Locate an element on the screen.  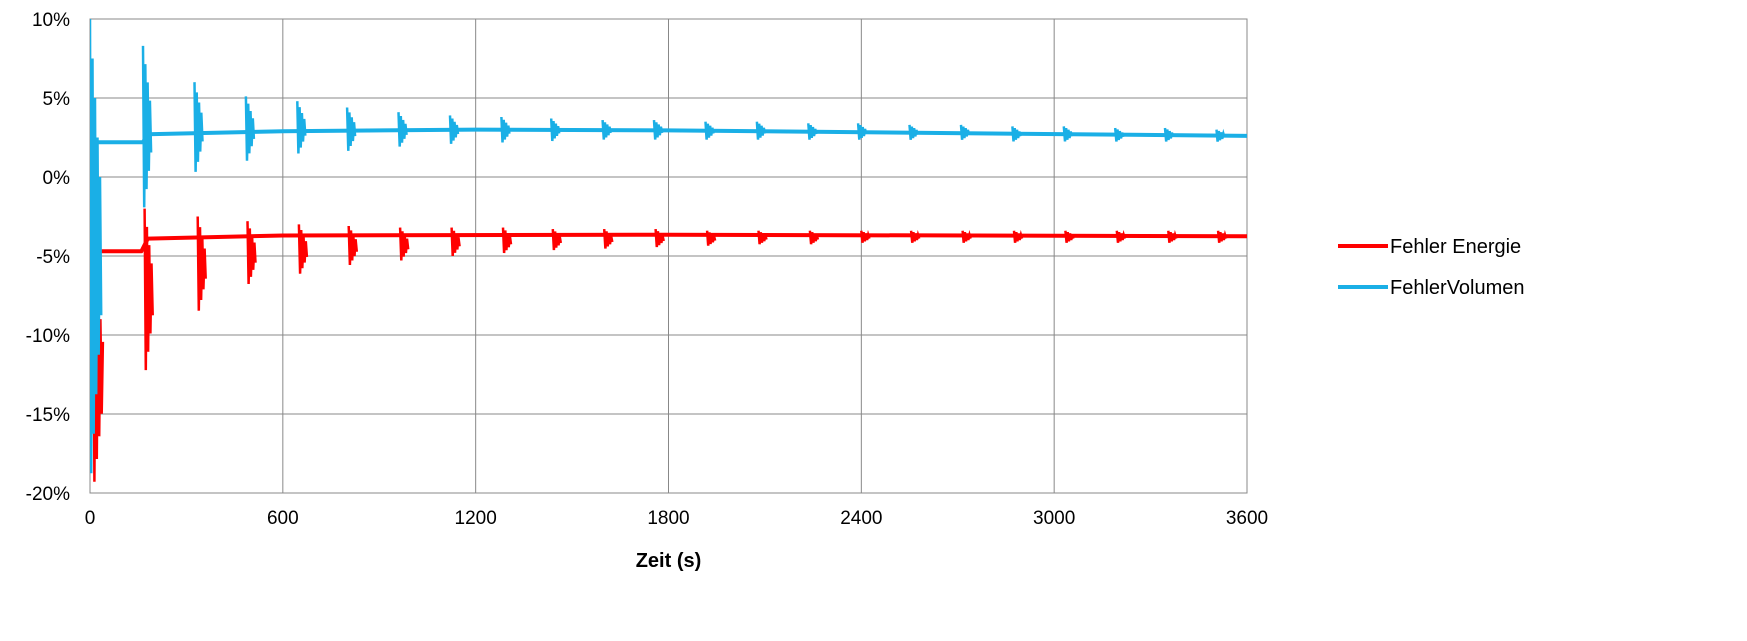
legend-label-fehlervolumen: FehlerVolumen is located at coordinates (1457, 288).